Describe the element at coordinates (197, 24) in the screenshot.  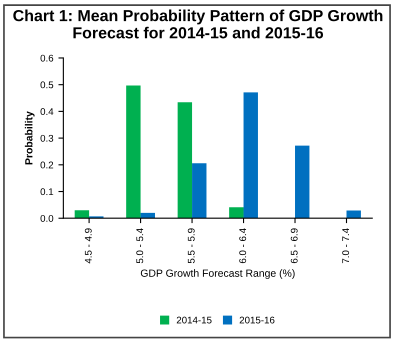
I see `chart-title: Chart 1: Mean Probability Pattern of GDP Growth Forecast for 2014-15 and 2015-16` at that location.